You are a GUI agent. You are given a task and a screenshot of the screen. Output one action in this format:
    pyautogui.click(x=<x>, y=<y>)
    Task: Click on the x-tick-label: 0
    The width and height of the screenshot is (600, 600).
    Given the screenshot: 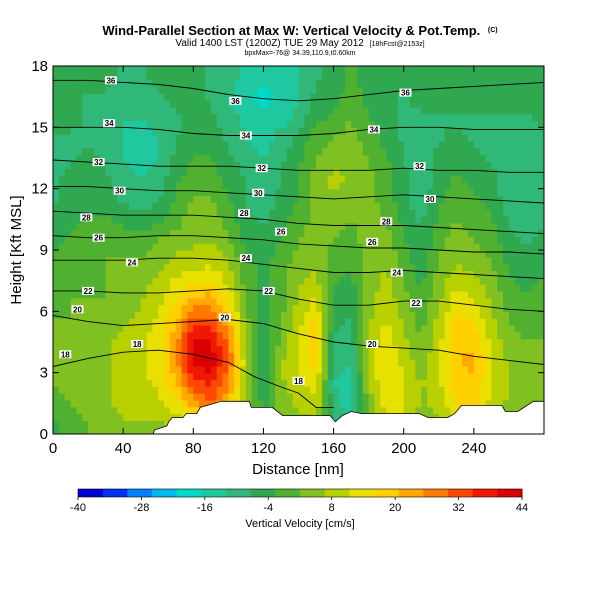 What is the action you would take?
    pyautogui.click(x=53, y=448)
    